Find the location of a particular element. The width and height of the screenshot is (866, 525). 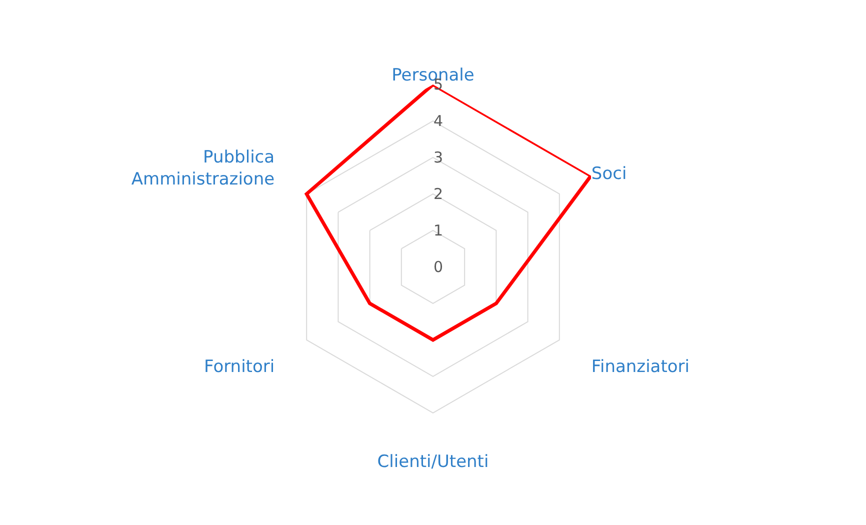

spoke-label: Finanziatori is located at coordinates (640, 367).